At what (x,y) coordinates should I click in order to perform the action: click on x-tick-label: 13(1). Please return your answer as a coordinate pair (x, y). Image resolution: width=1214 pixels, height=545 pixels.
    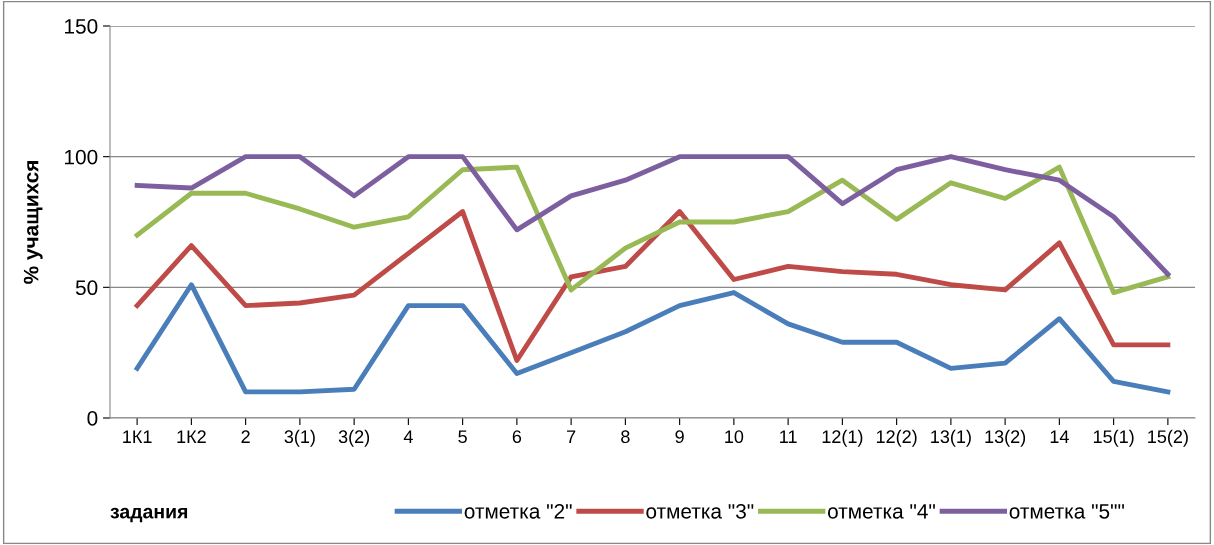
    Looking at the image, I should click on (951, 438).